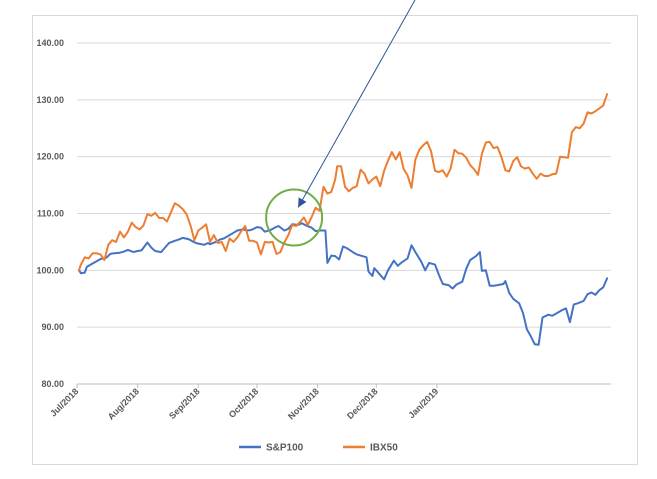 The width and height of the screenshot is (657, 479). What do you see at coordinates (356, 104) in the screenshot?
I see `annotation-arrow-shaft` at bounding box center [356, 104].